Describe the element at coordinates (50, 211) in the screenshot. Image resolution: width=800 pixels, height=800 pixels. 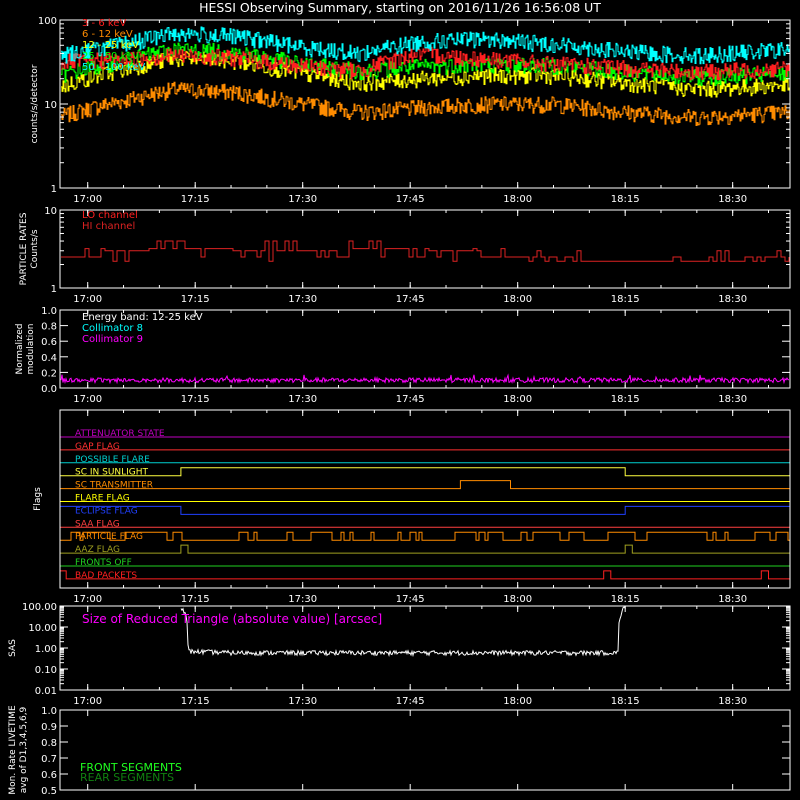
I see `particle-rate-y-tick-label: 10` at that location.